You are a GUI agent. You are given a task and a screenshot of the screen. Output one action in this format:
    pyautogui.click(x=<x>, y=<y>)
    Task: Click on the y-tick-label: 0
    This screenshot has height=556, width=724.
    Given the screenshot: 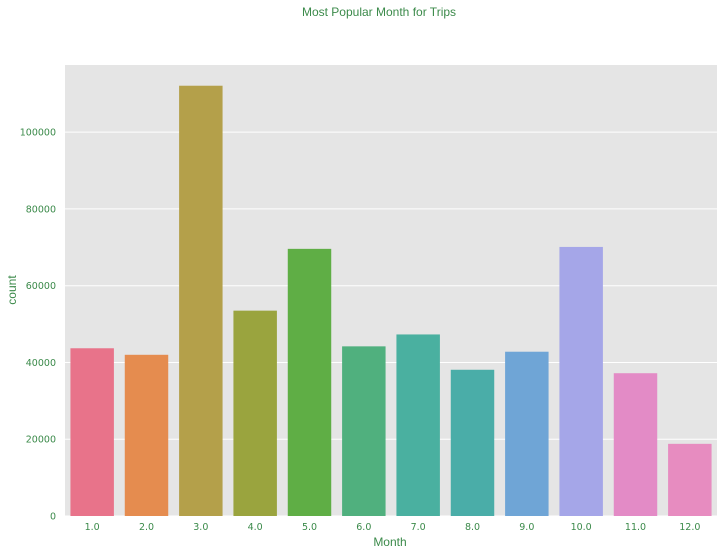 What is the action you would take?
    pyautogui.click(x=53, y=517)
    